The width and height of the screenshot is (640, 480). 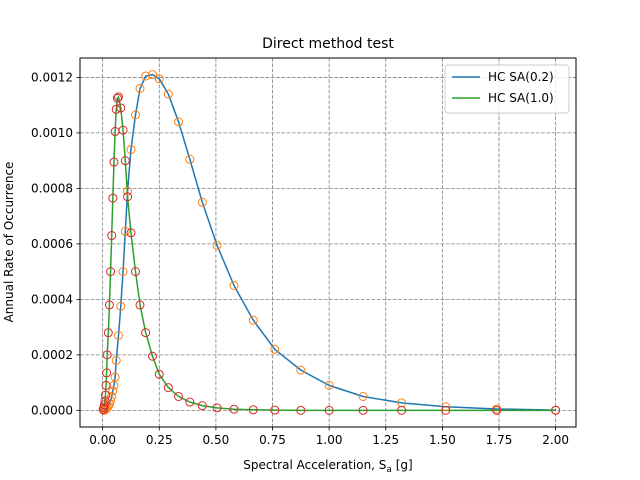 What do you see at coordinates (52, 77) in the screenshot?
I see `y-tick-label: 0.0012` at bounding box center [52, 77].